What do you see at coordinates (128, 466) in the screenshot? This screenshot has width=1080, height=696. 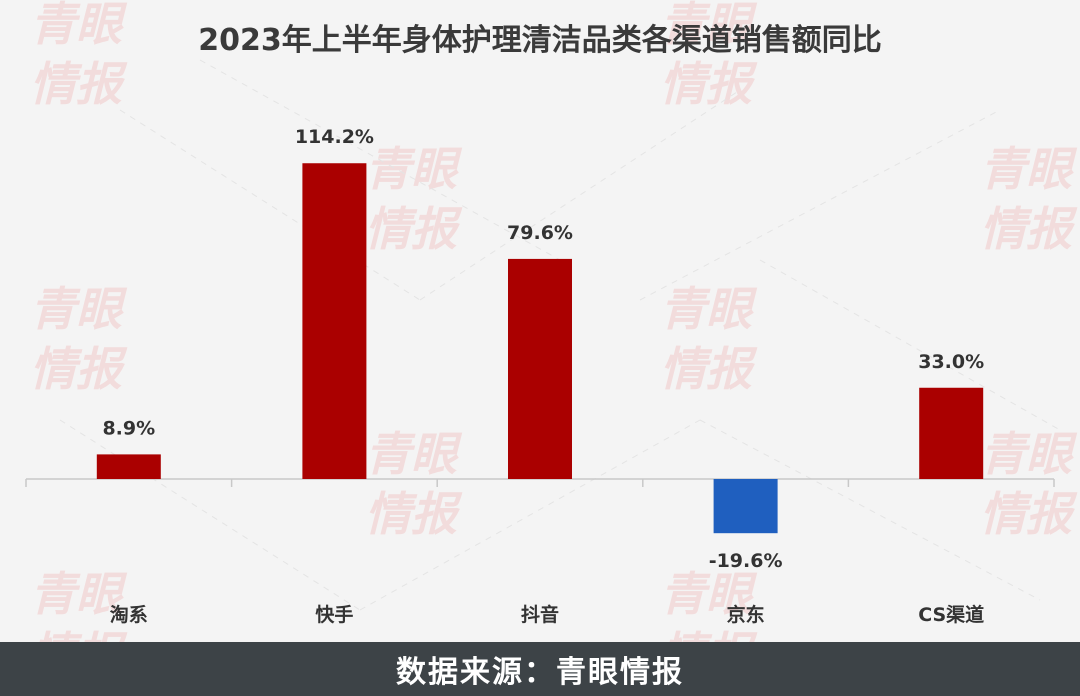 I see `bar-淘系` at bounding box center [128, 466].